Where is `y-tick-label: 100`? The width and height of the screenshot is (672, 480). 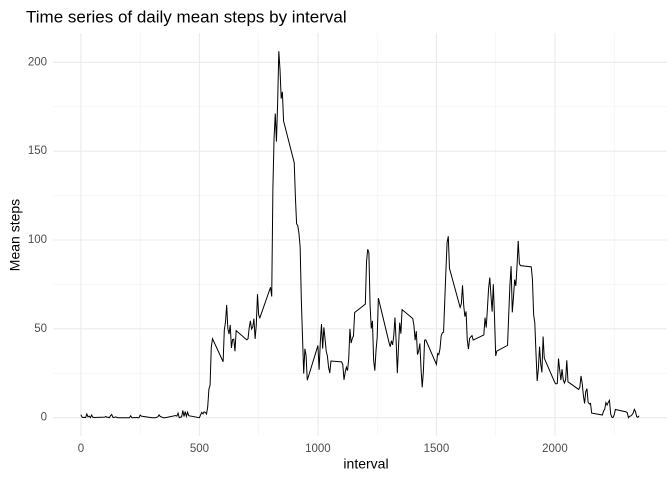
y-tick-label: 100 is located at coordinates (37, 240).